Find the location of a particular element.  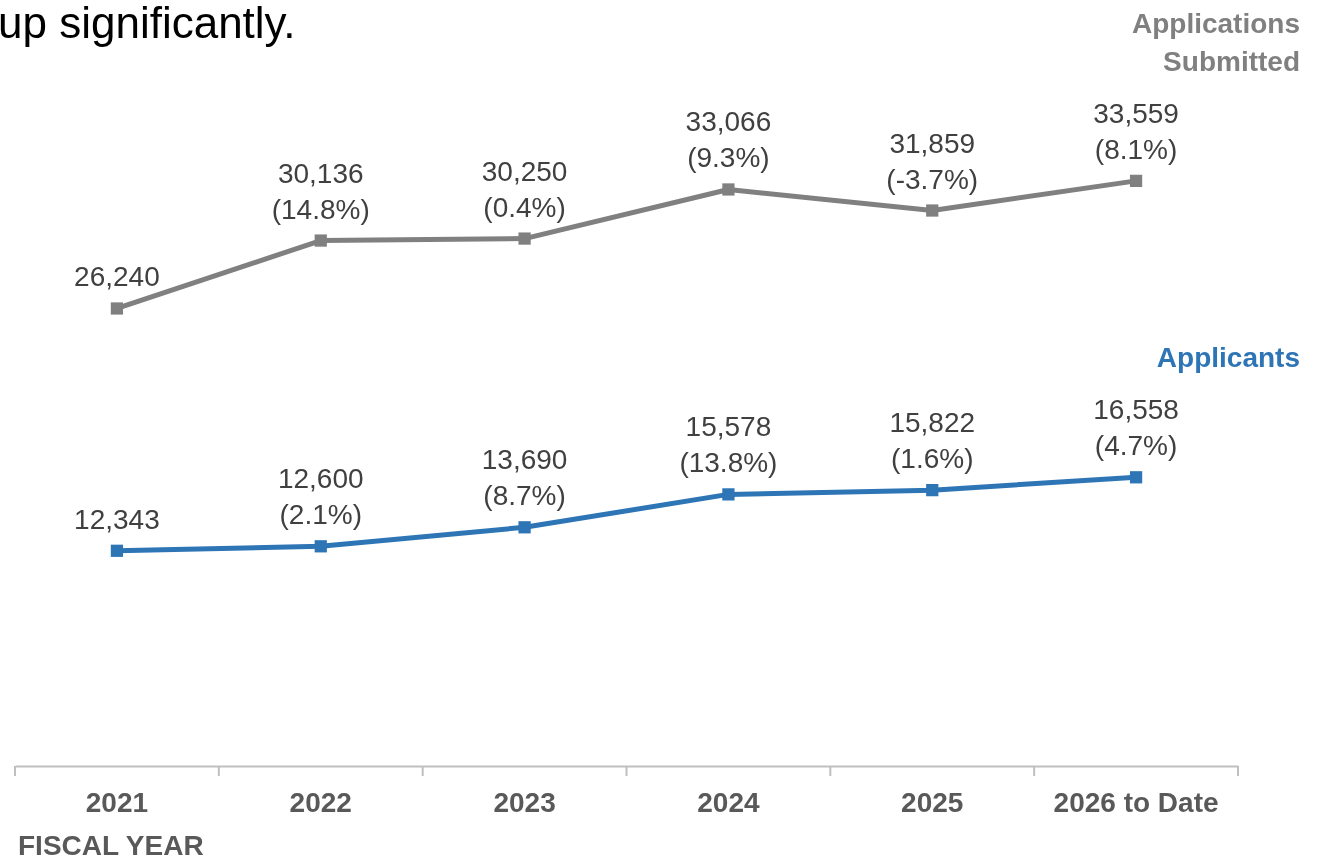

text: Applications Submitted is located at coordinates (1215, 42).